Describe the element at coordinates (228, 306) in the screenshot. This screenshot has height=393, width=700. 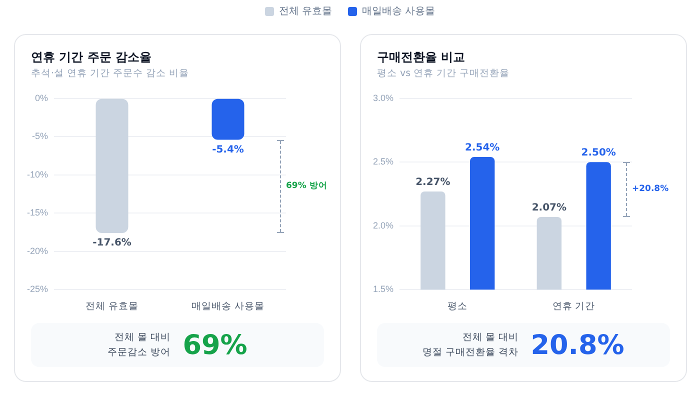
I see `x-tick-label: 매일배송 사용몰` at that location.